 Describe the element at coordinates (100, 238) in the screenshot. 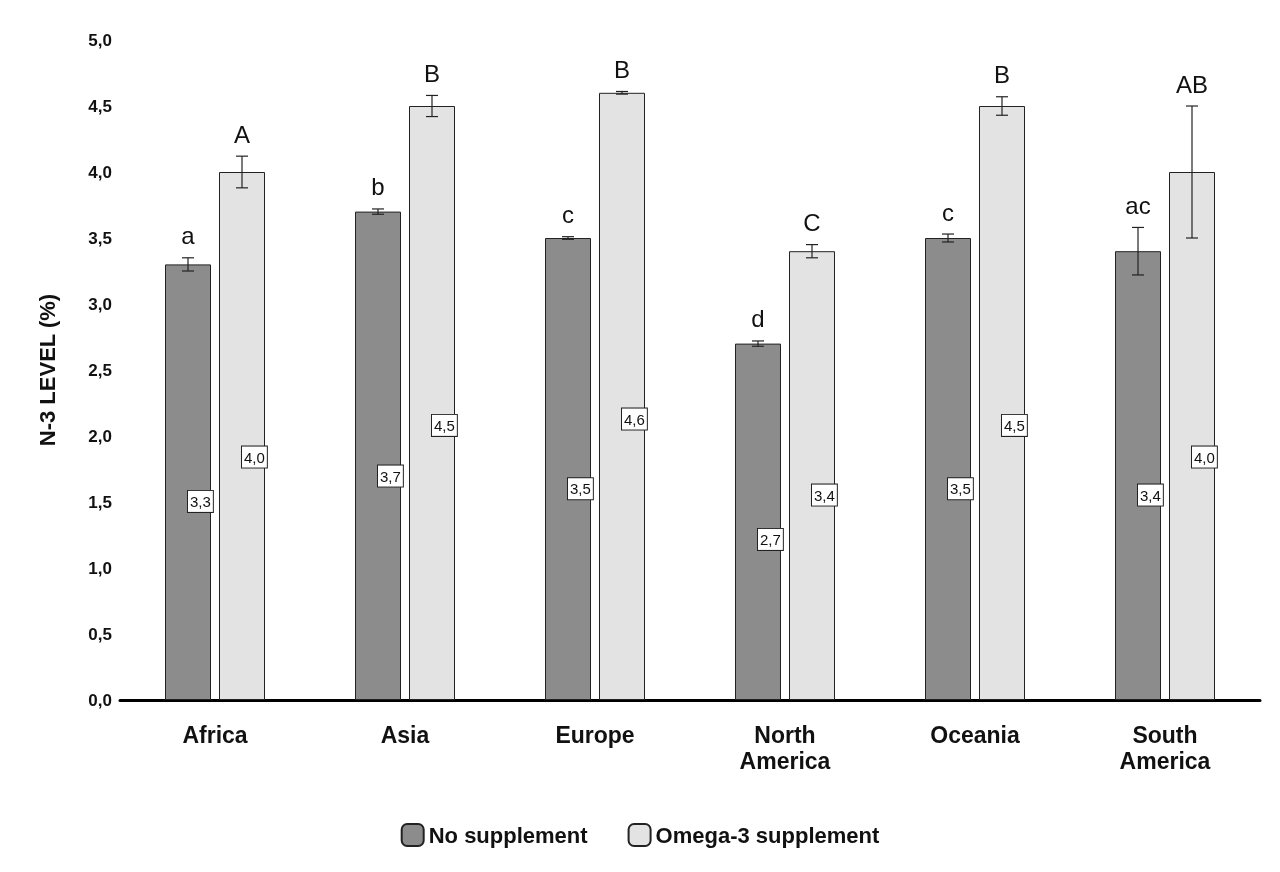

I see `y-tick-label: 3,5` at that location.